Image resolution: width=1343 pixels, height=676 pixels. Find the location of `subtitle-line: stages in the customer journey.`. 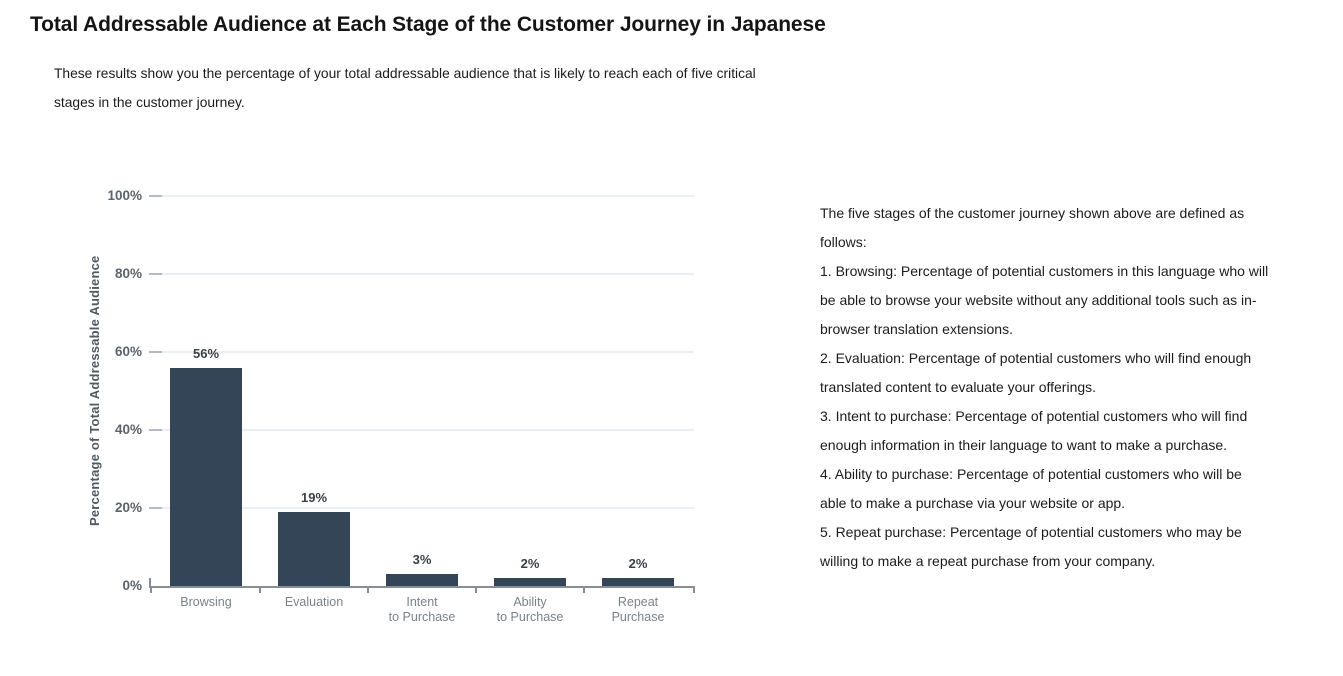

subtitle-line: stages in the customer journey. is located at coordinates (149, 102).